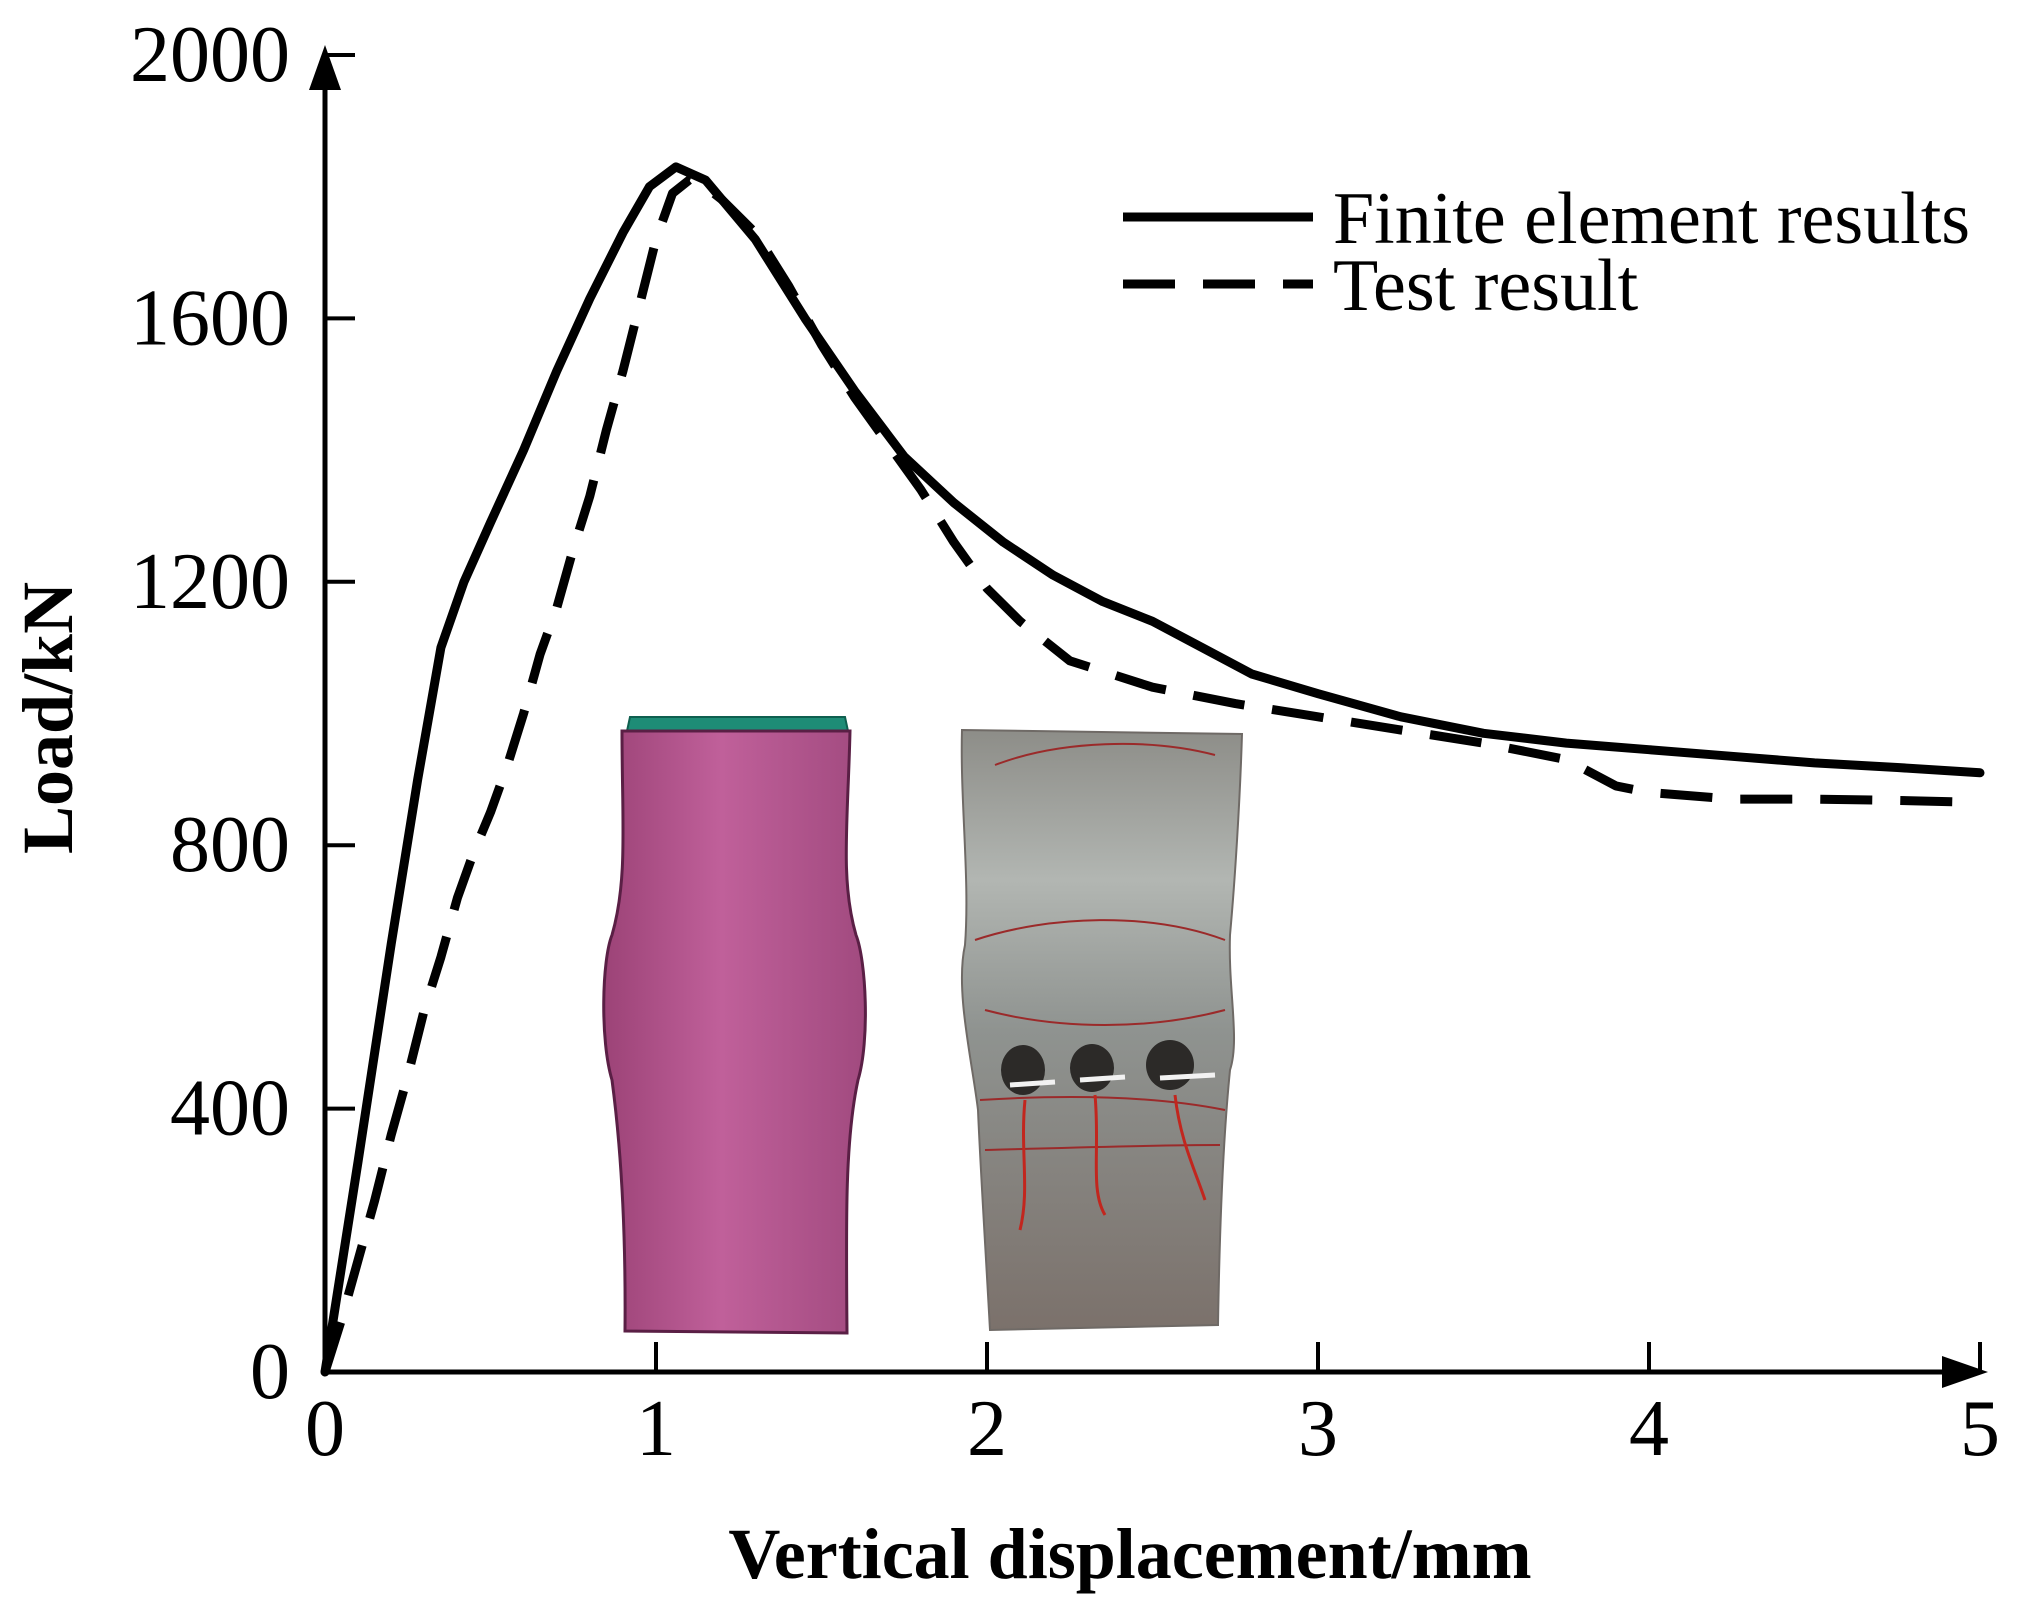  I want to click on x-ticks: 0 1 2 3 4 5, so click(1152, 1407).